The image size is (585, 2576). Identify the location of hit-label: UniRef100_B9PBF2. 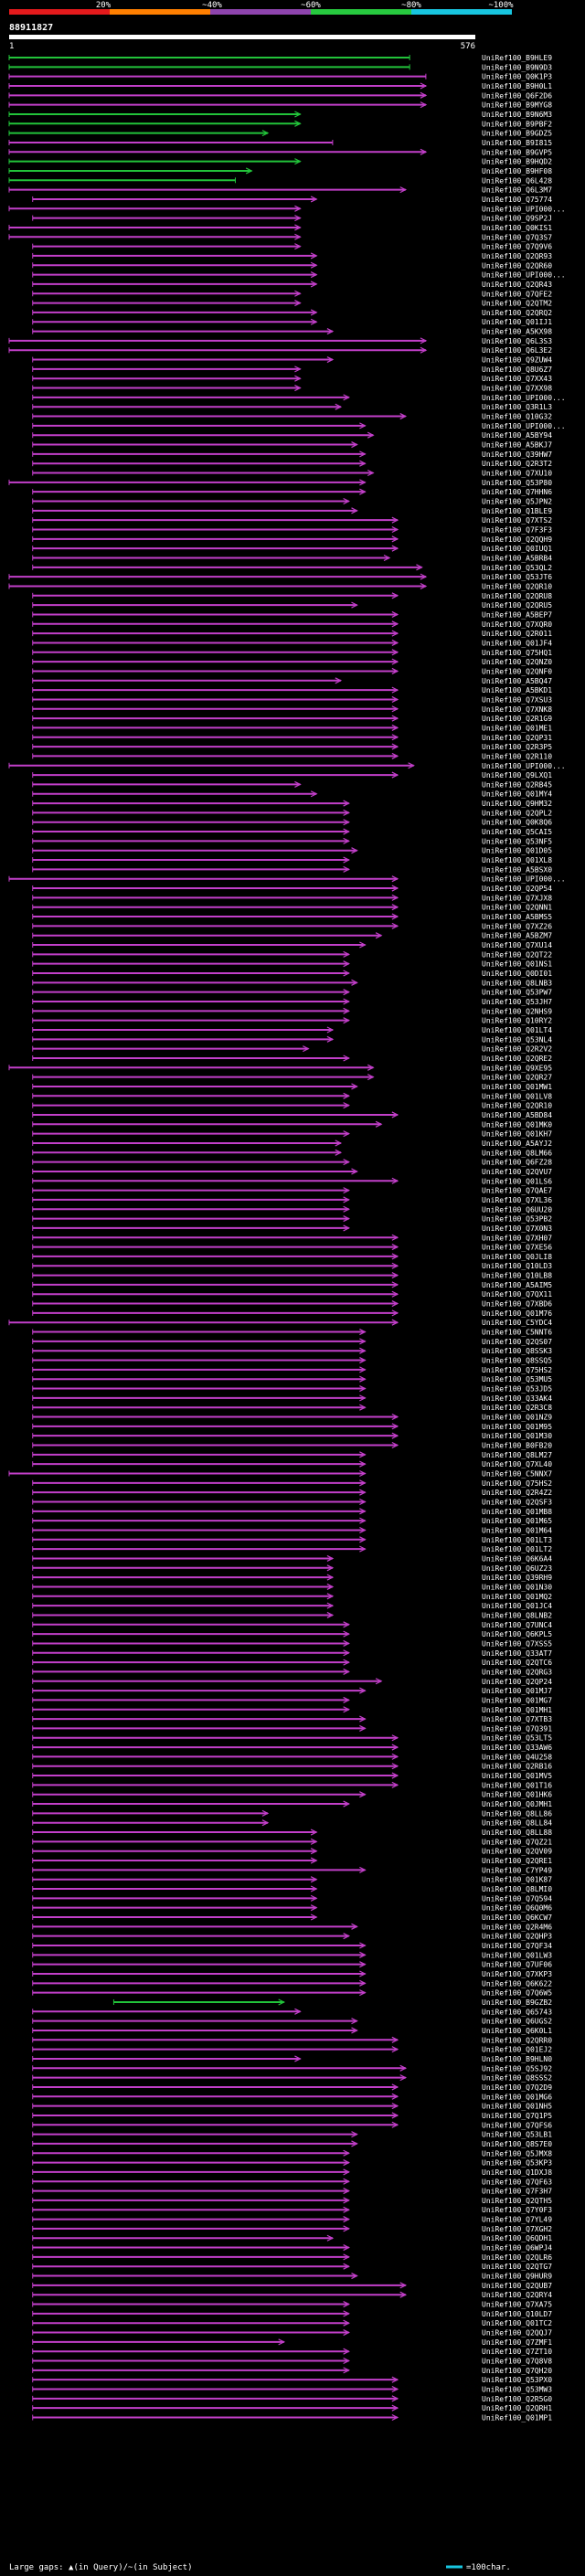
(517, 124).